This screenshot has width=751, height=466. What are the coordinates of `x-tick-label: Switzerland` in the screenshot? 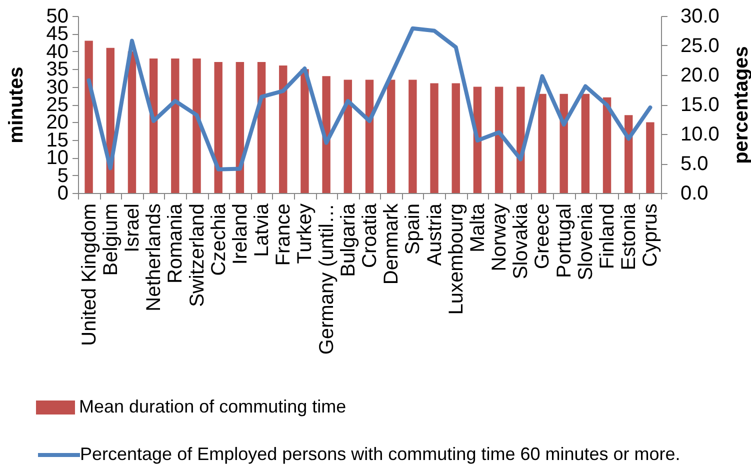 It's located at (197, 255).